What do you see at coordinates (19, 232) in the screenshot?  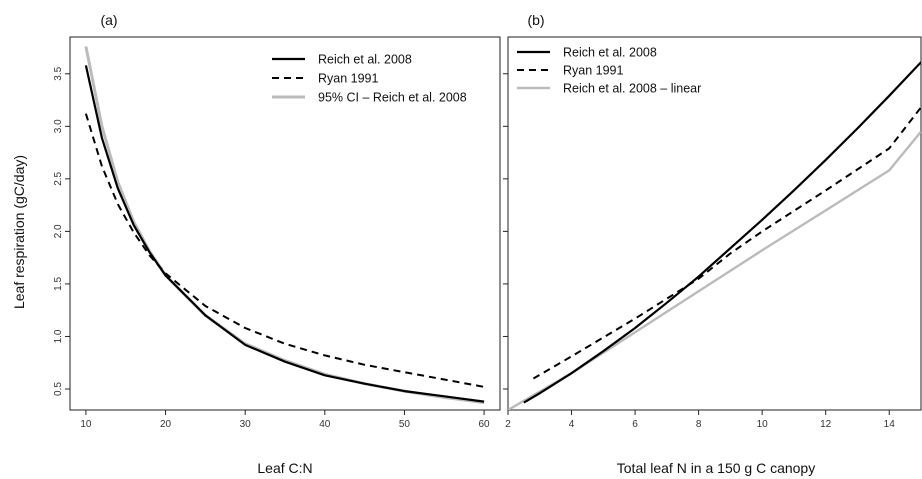 I see `y-axis-label: Leaf respiration (gC/day)` at bounding box center [19, 232].